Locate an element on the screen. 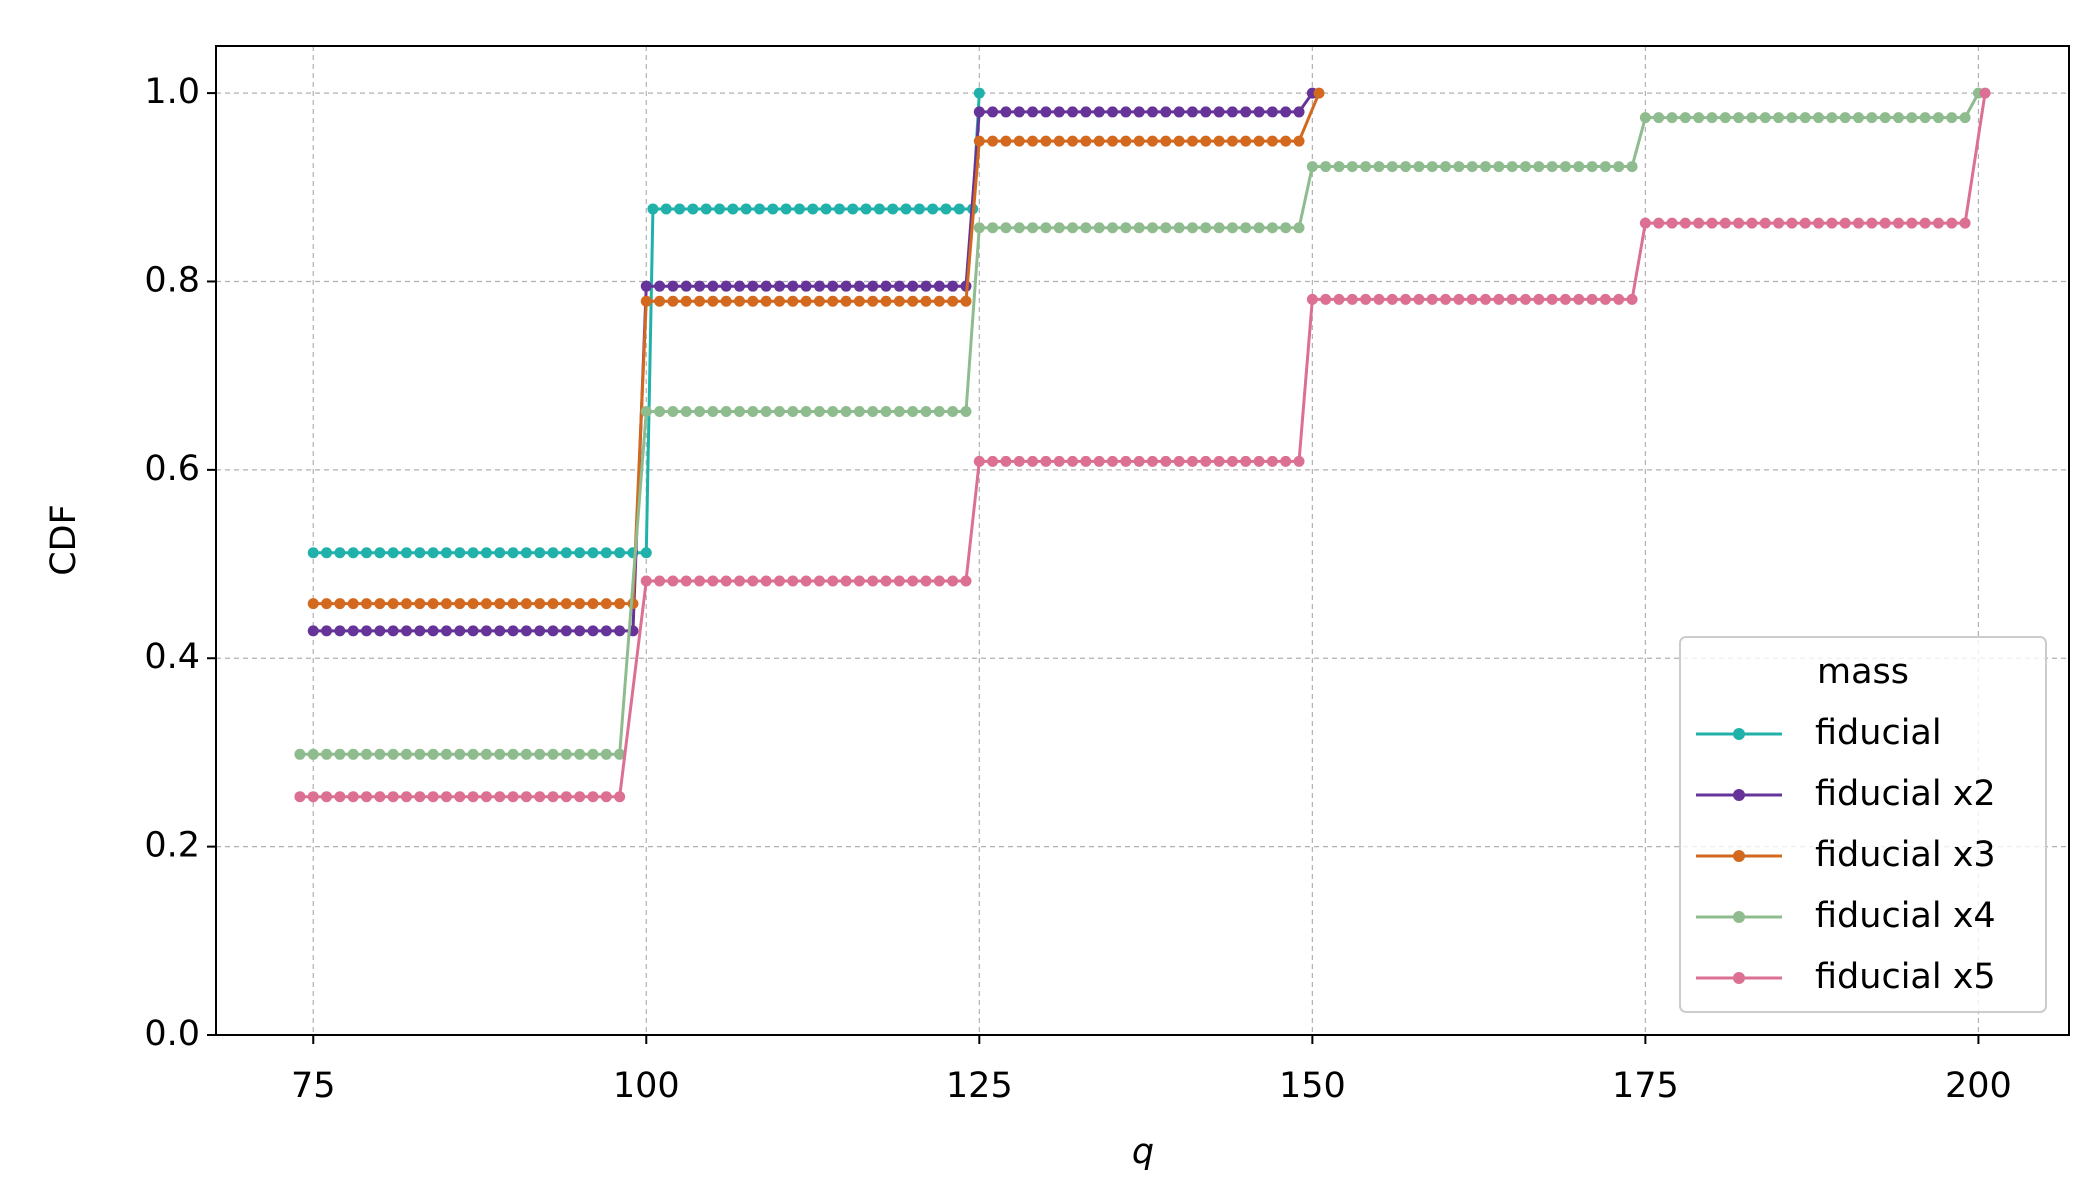  legend-label: fiducial x3 is located at coordinates (1905, 855).